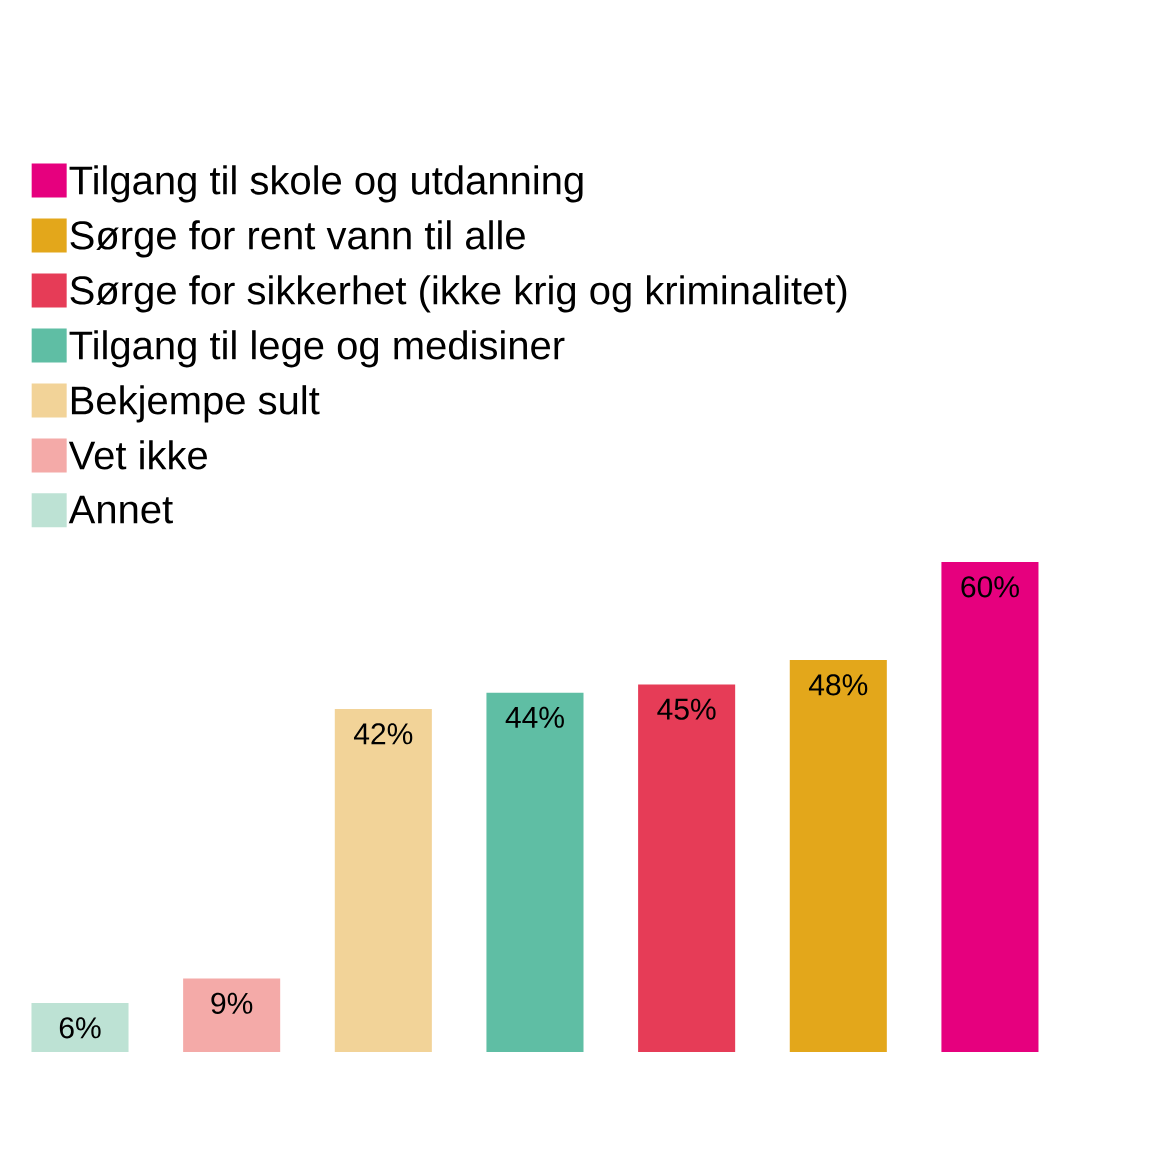 This screenshot has height=1170, width=1170. I want to click on data-label: 60%, so click(990, 587).